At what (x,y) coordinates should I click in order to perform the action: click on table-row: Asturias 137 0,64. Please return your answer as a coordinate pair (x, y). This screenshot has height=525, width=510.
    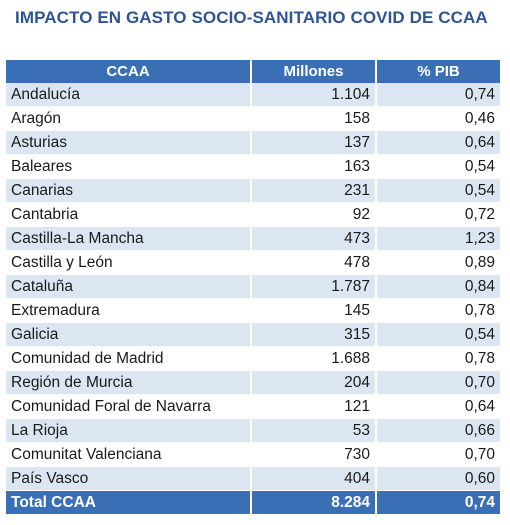
    Looking at the image, I should click on (253, 142).